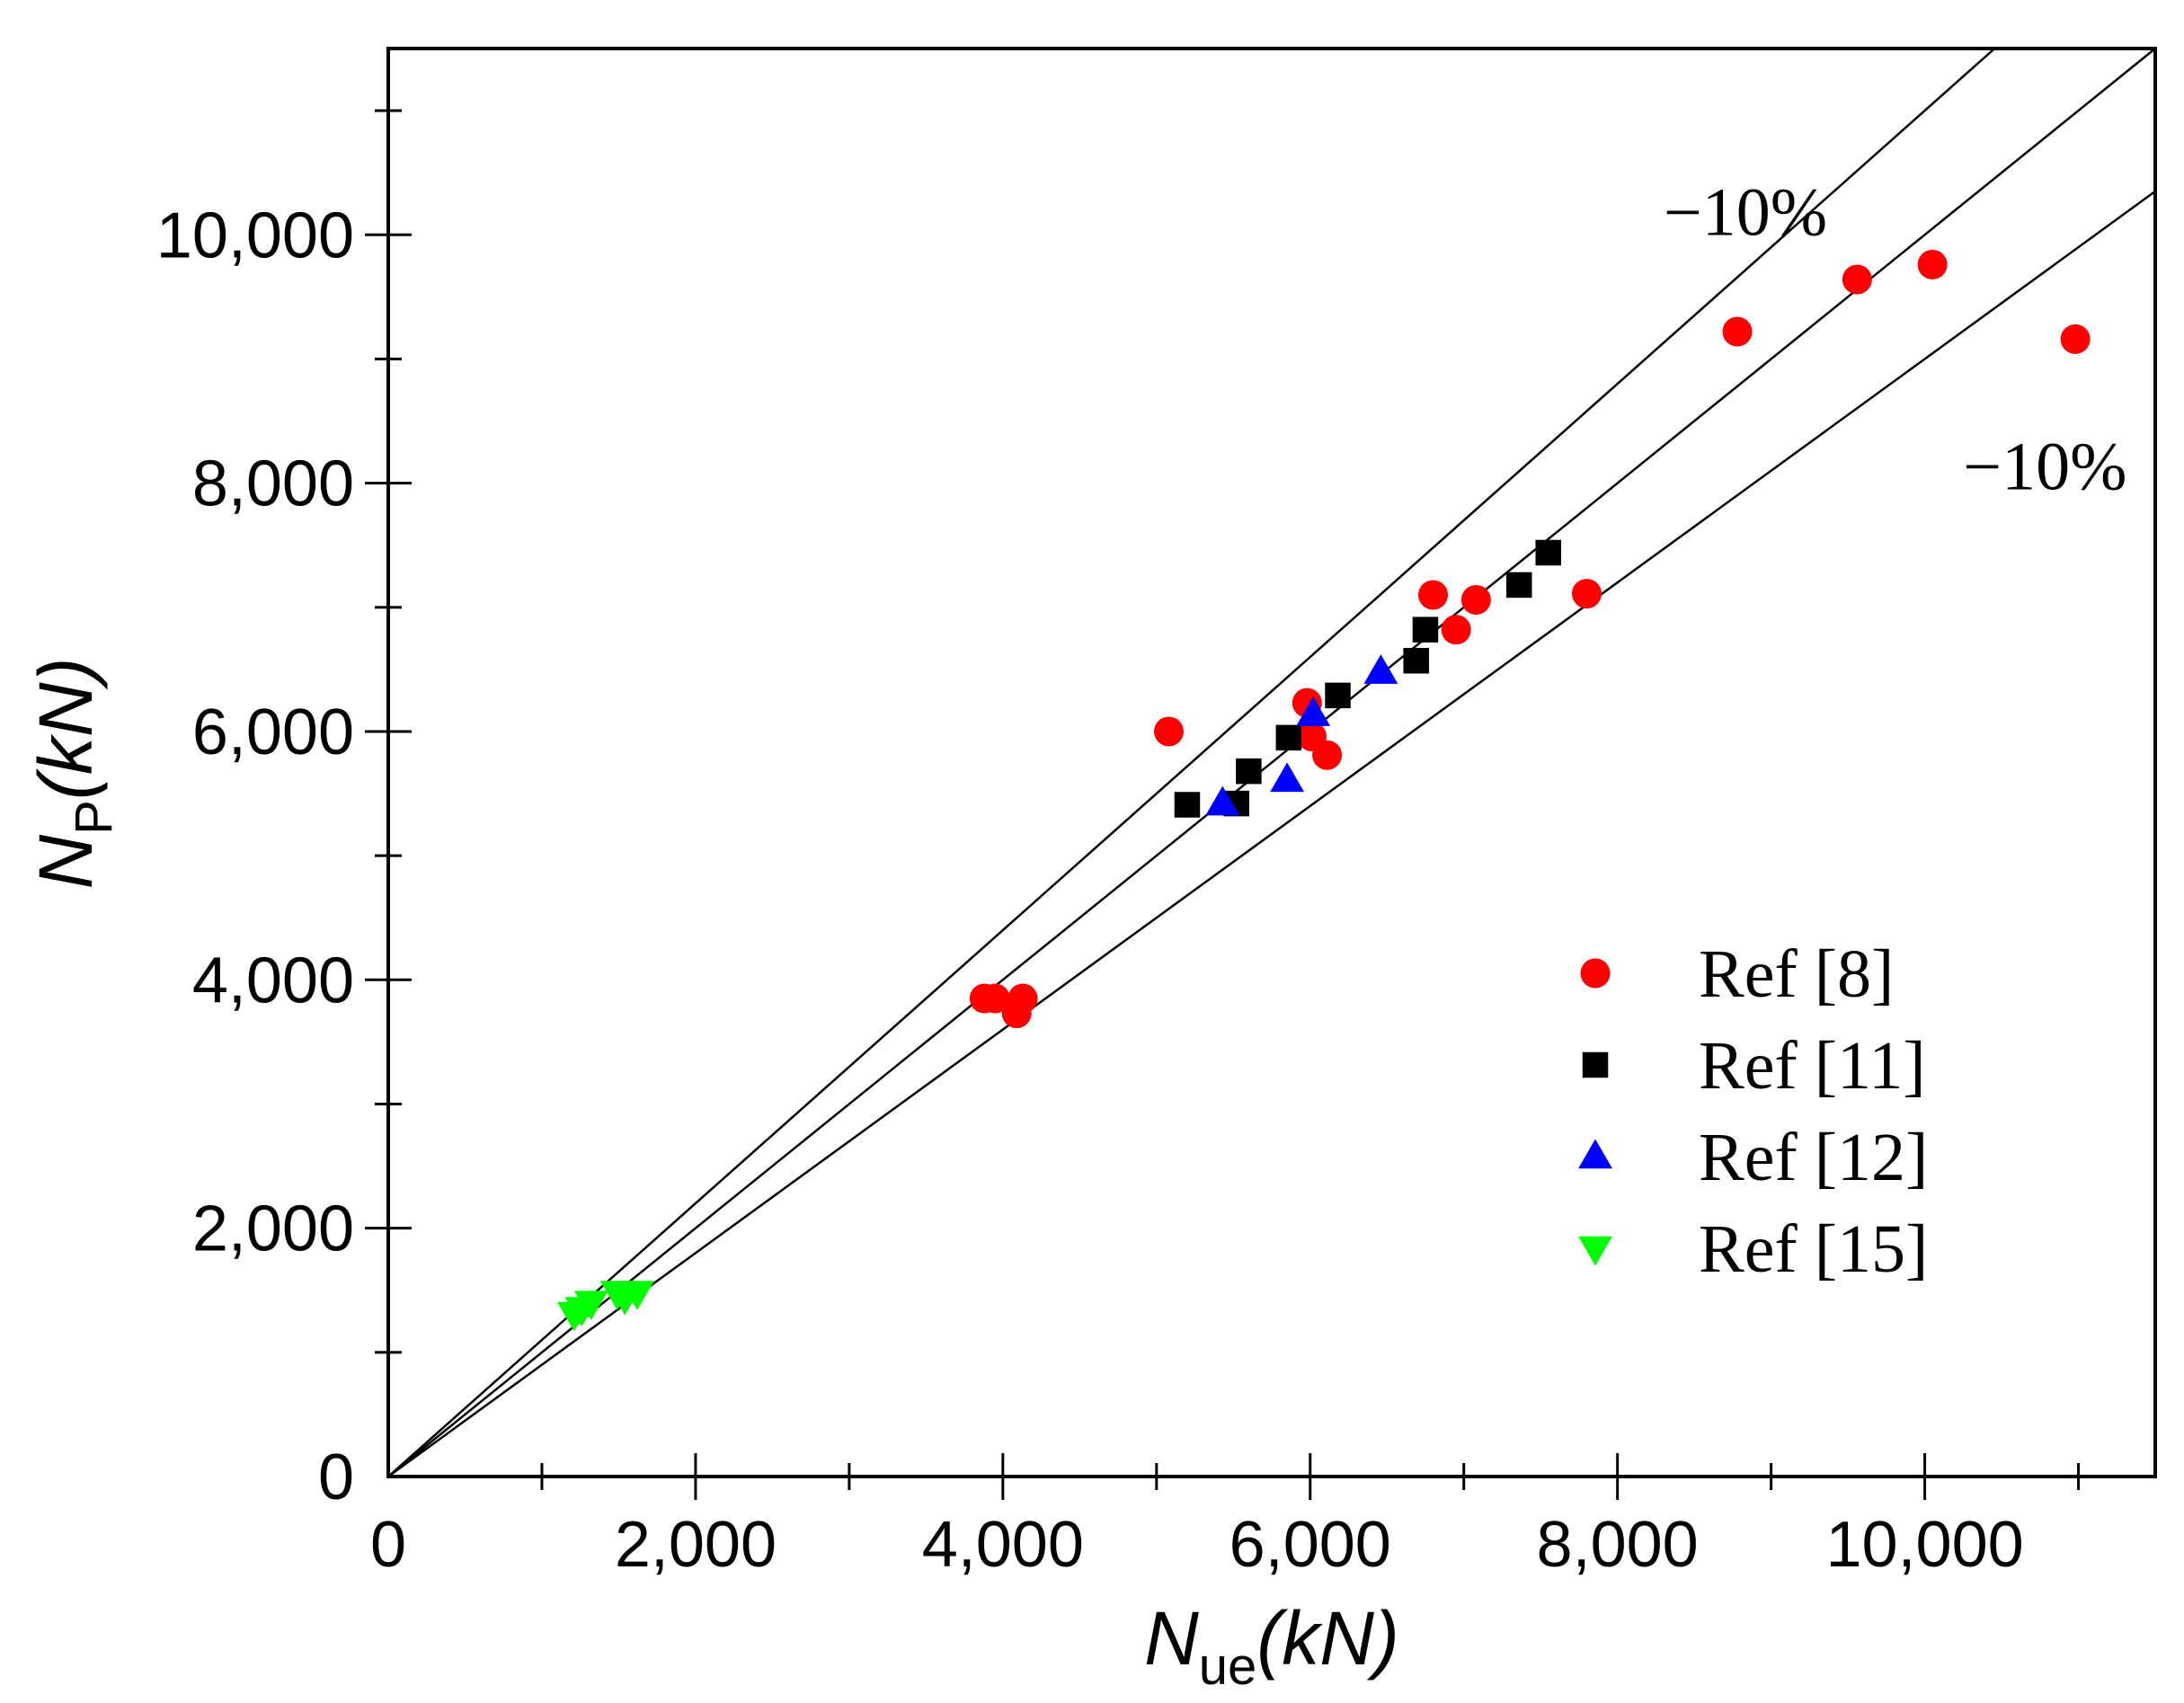 The image size is (2184, 1703). I want to click on series-ref-11-, so click(1367, 678).